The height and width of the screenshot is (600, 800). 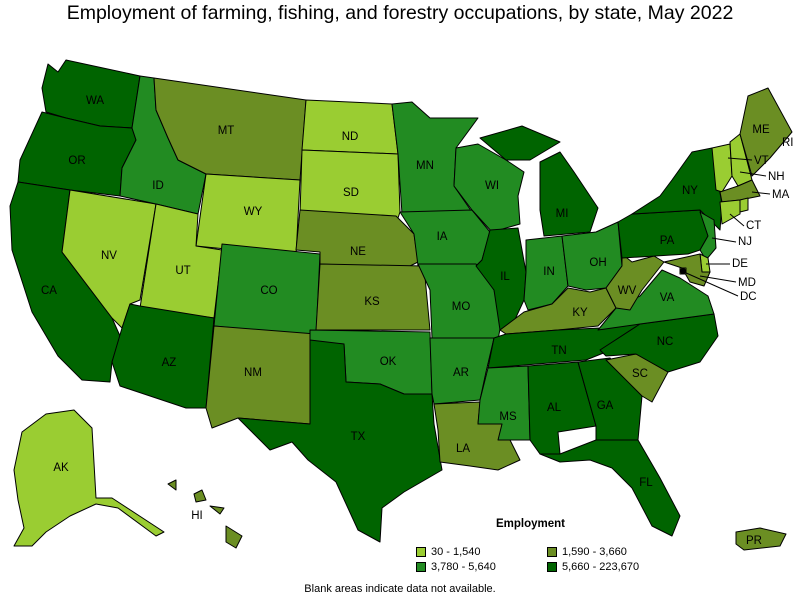 What do you see at coordinates (663, 234) in the screenshot?
I see `state-pa` at bounding box center [663, 234].